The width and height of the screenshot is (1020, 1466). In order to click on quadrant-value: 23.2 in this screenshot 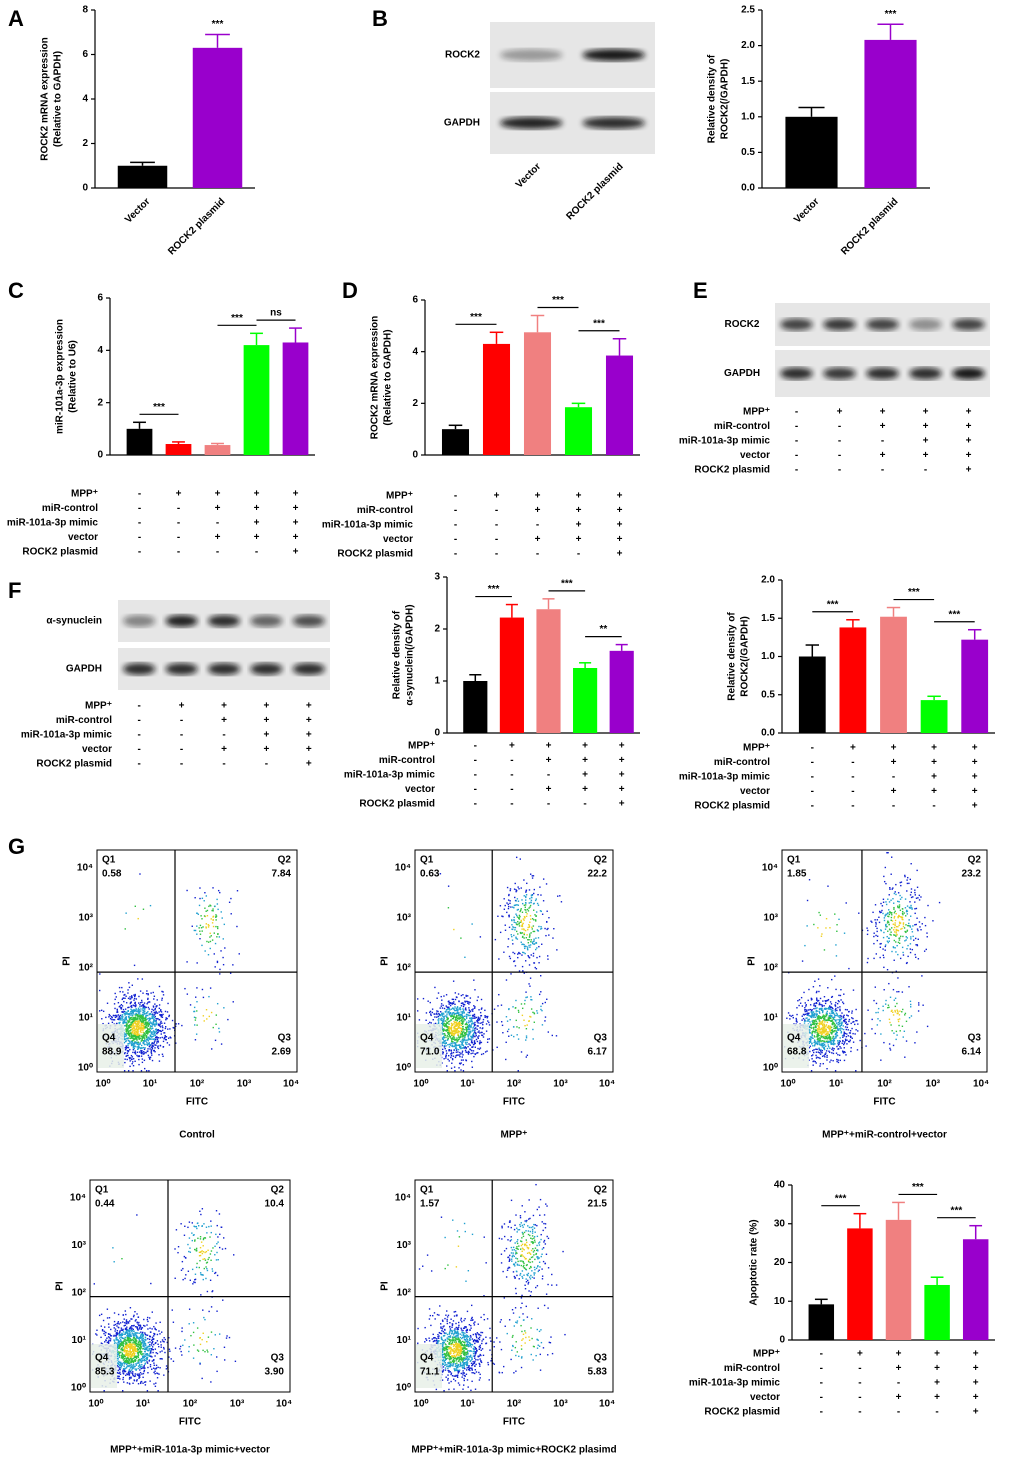, I will do `click(972, 874)`.